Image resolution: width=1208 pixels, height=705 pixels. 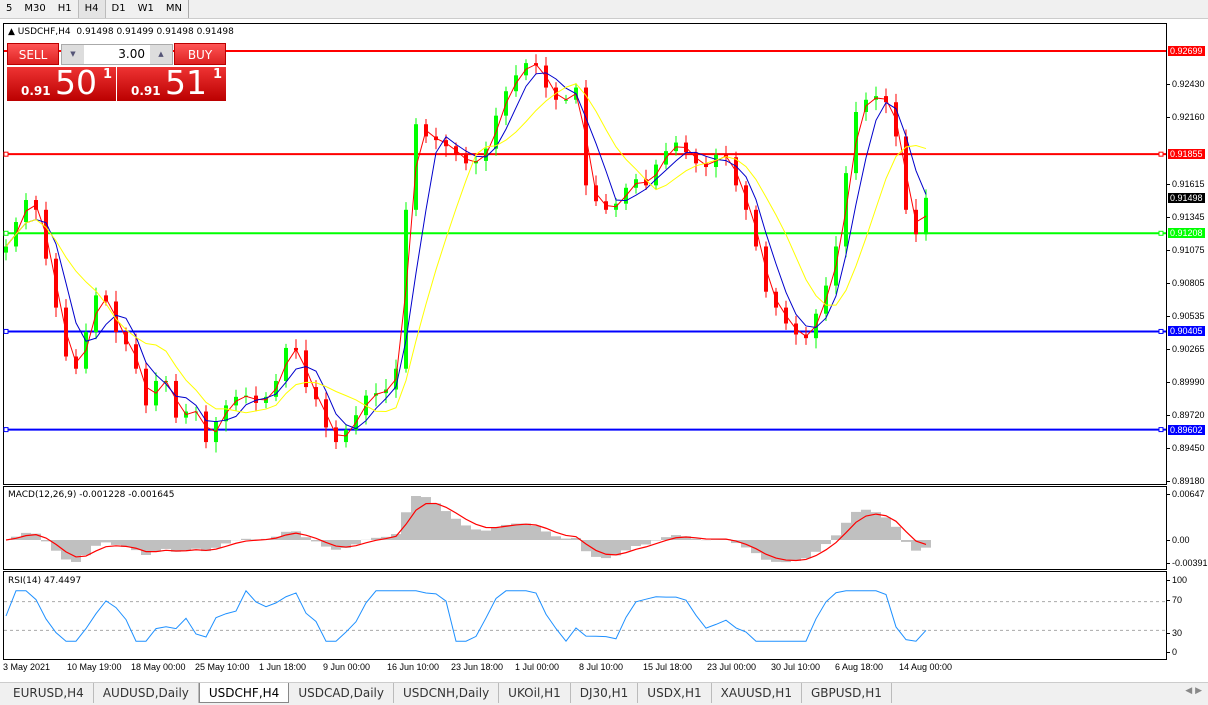 I want to click on lot-decrease-icon: ▼, so click(x=73, y=54).